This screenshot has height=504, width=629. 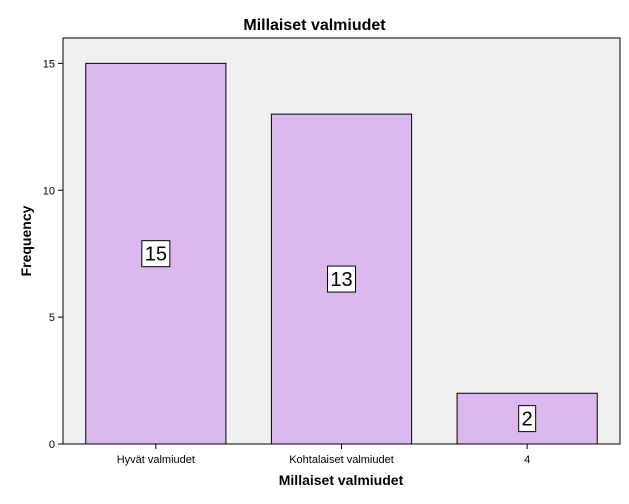 I want to click on x-tick-label: Hyvät valmiudet, so click(x=156, y=460).